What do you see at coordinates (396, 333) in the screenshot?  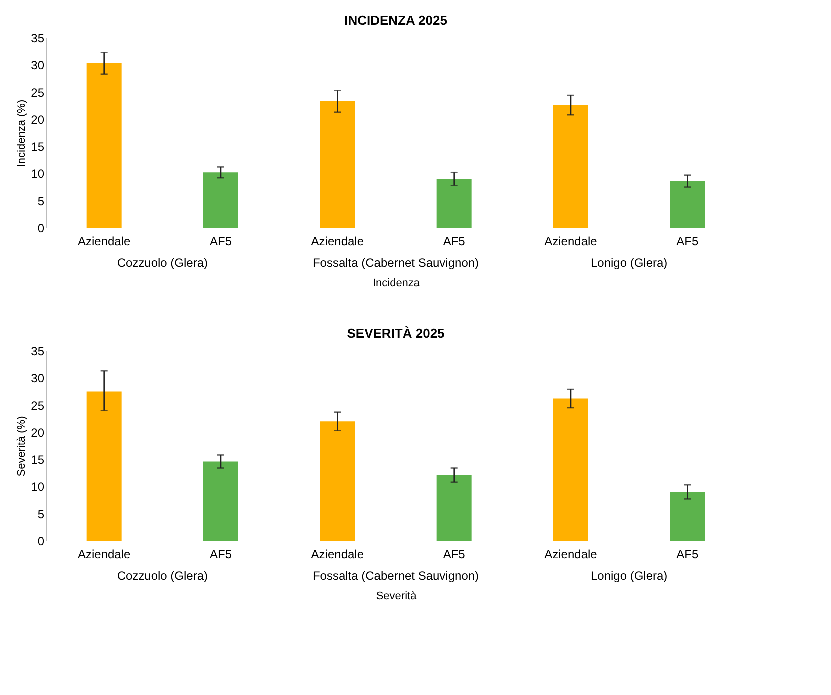 I see `chart-title: SEVERITÀ 2025` at bounding box center [396, 333].